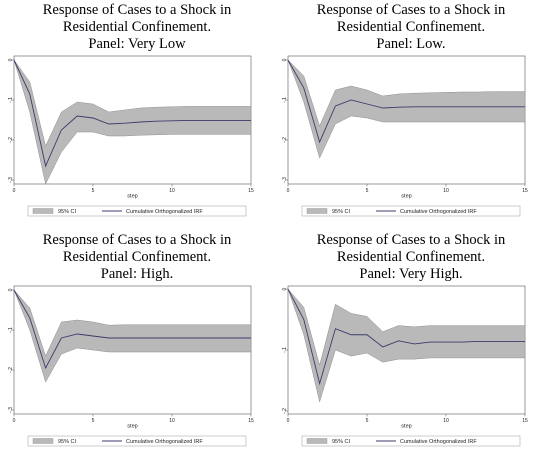  What do you see at coordinates (411, 44) in the screenshot?
I see `title-line: Panel: Low.` at bounding box center [411, 44].